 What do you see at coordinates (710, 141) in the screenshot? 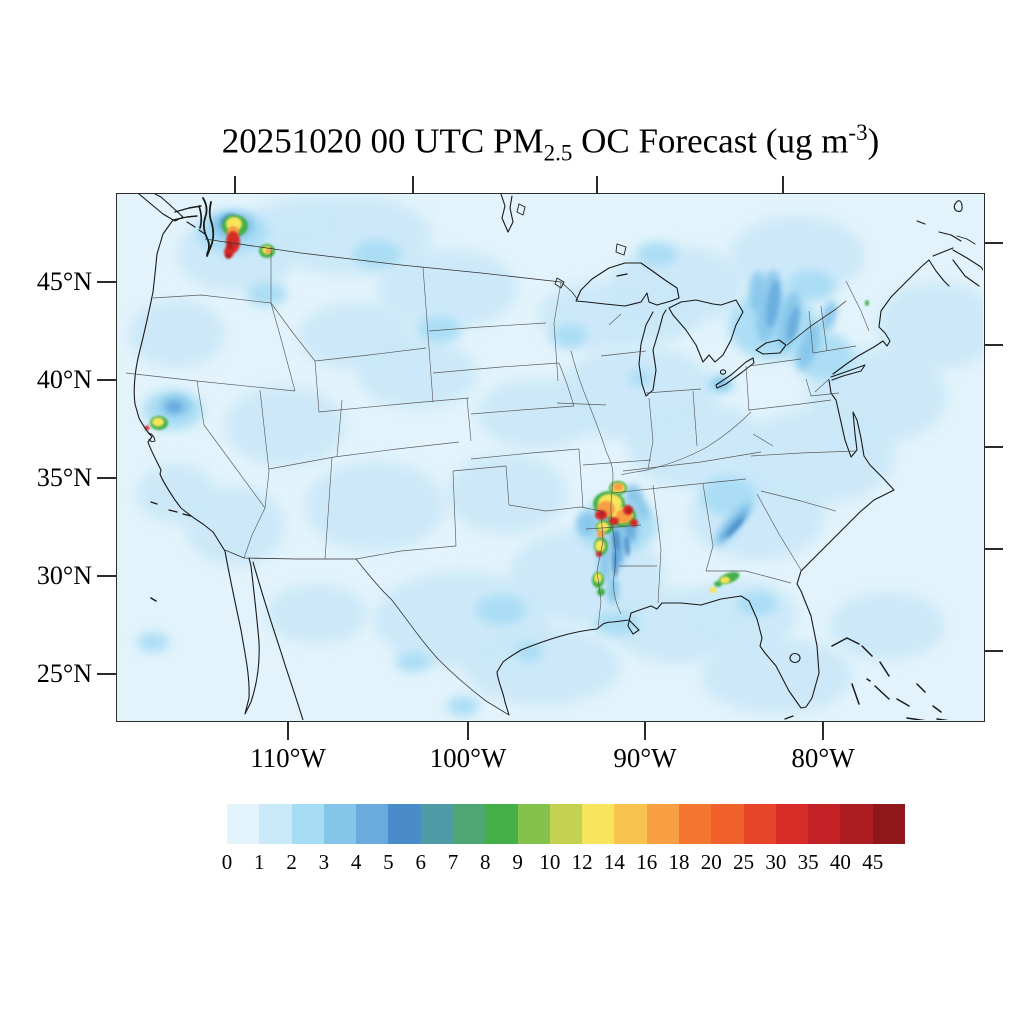
I see `title-middle: OC Forecast (ug m` at bounding box center [710, 141].